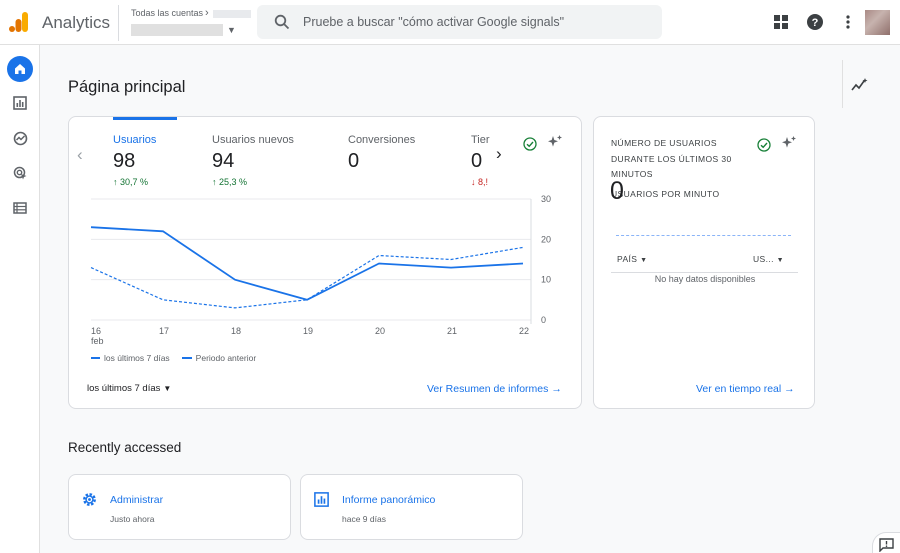 The width and height of the screenshot is (900, 553). Describe the element at coordinates (137, 358) in the screenshot. I see `legend-current: los últimos 7 días` at that location.